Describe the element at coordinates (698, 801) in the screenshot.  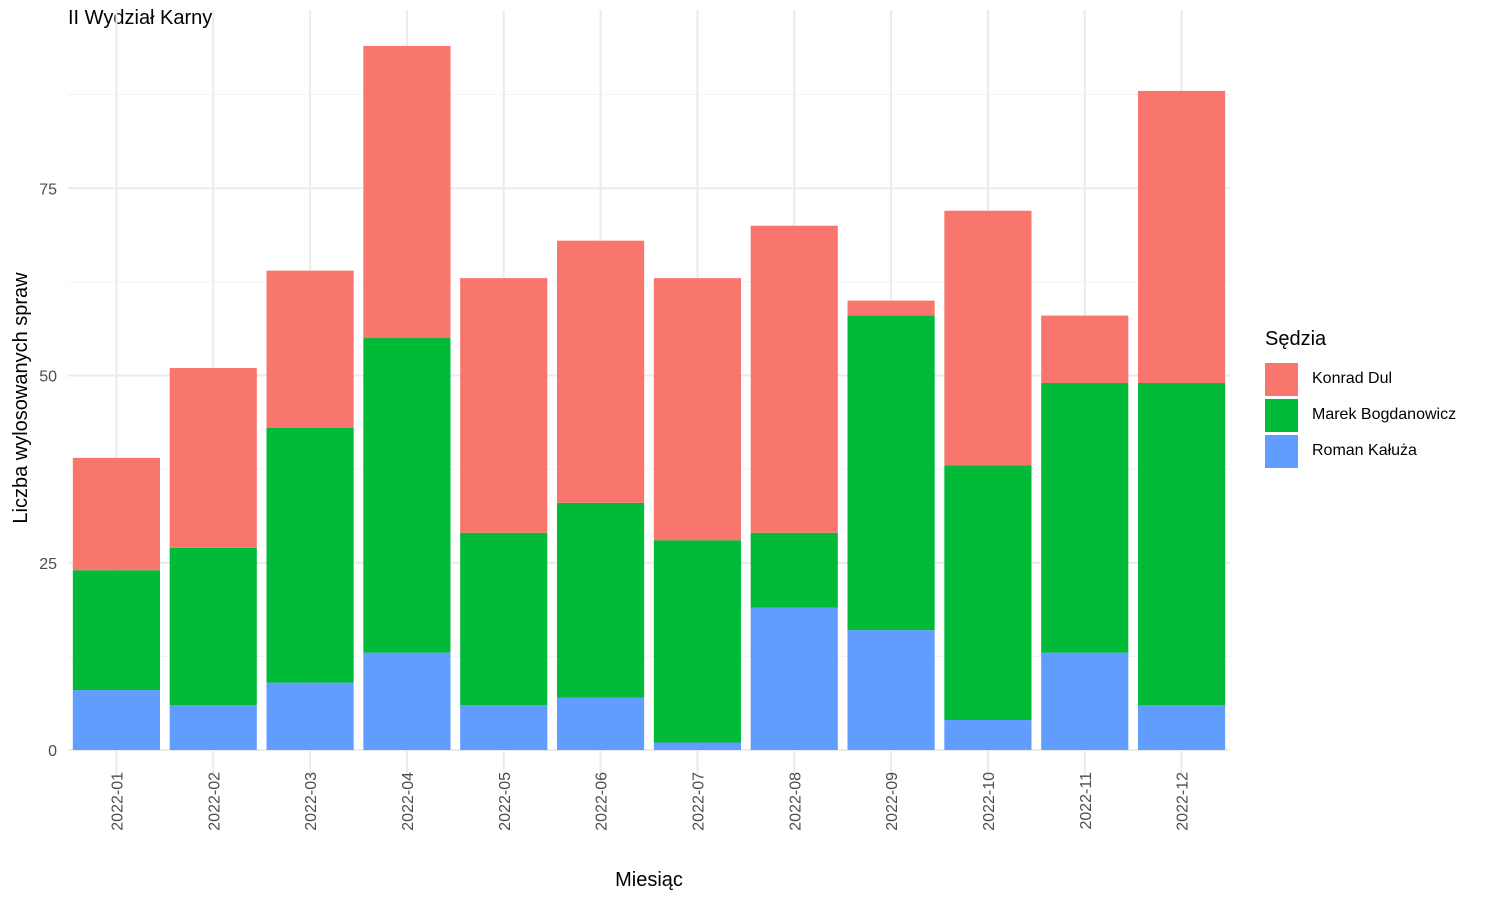
I see `x-tick-label: 2022-07` at that location.